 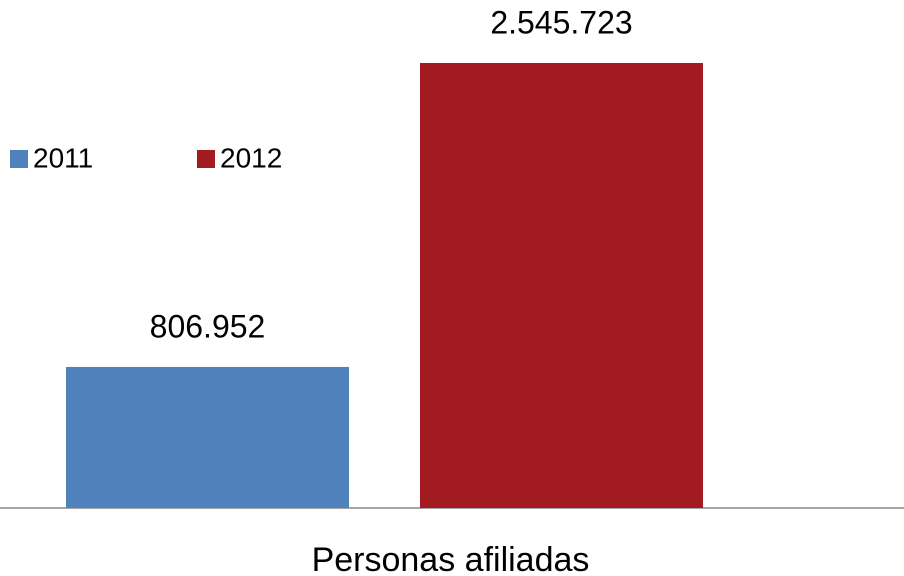 What do you see at coordinates (251, 157) in the screenshot?
I see `legend-label: 2012` at bounding box center [251, 157].